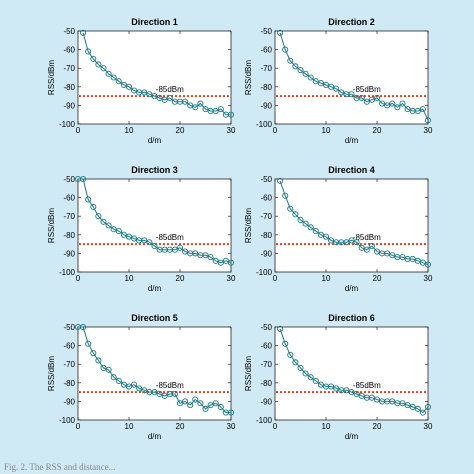 This screenshot has width=474, height=474. I want to click on subplot-title: Direction 3, so click(154, 170).